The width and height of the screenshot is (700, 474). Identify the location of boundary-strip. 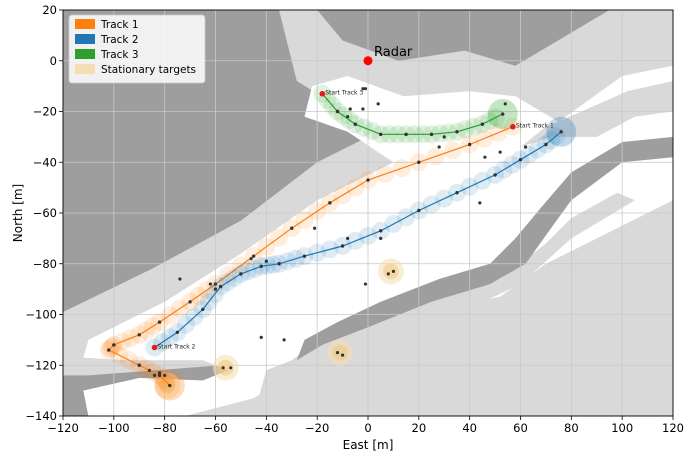
(596, 114).